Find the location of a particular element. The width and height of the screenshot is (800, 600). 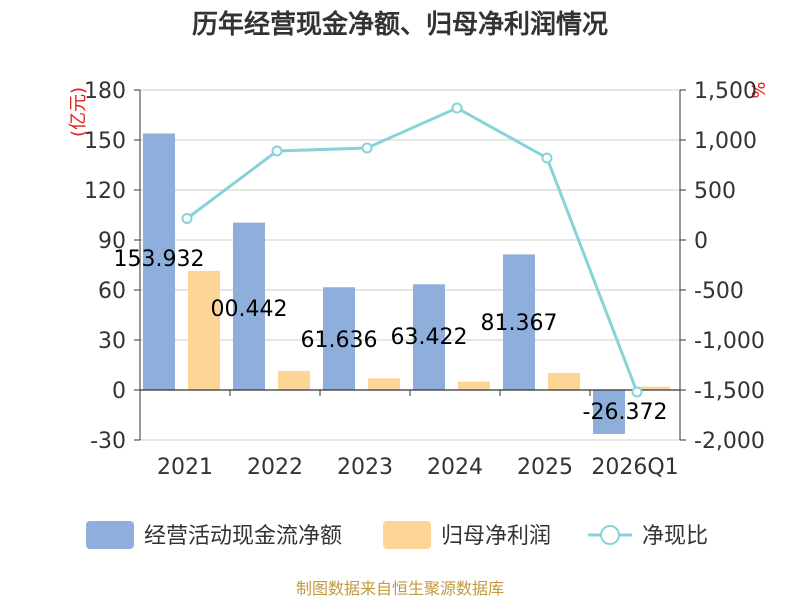

data-label-cash-flow: 63.422 is located at coordinates (429, 337).